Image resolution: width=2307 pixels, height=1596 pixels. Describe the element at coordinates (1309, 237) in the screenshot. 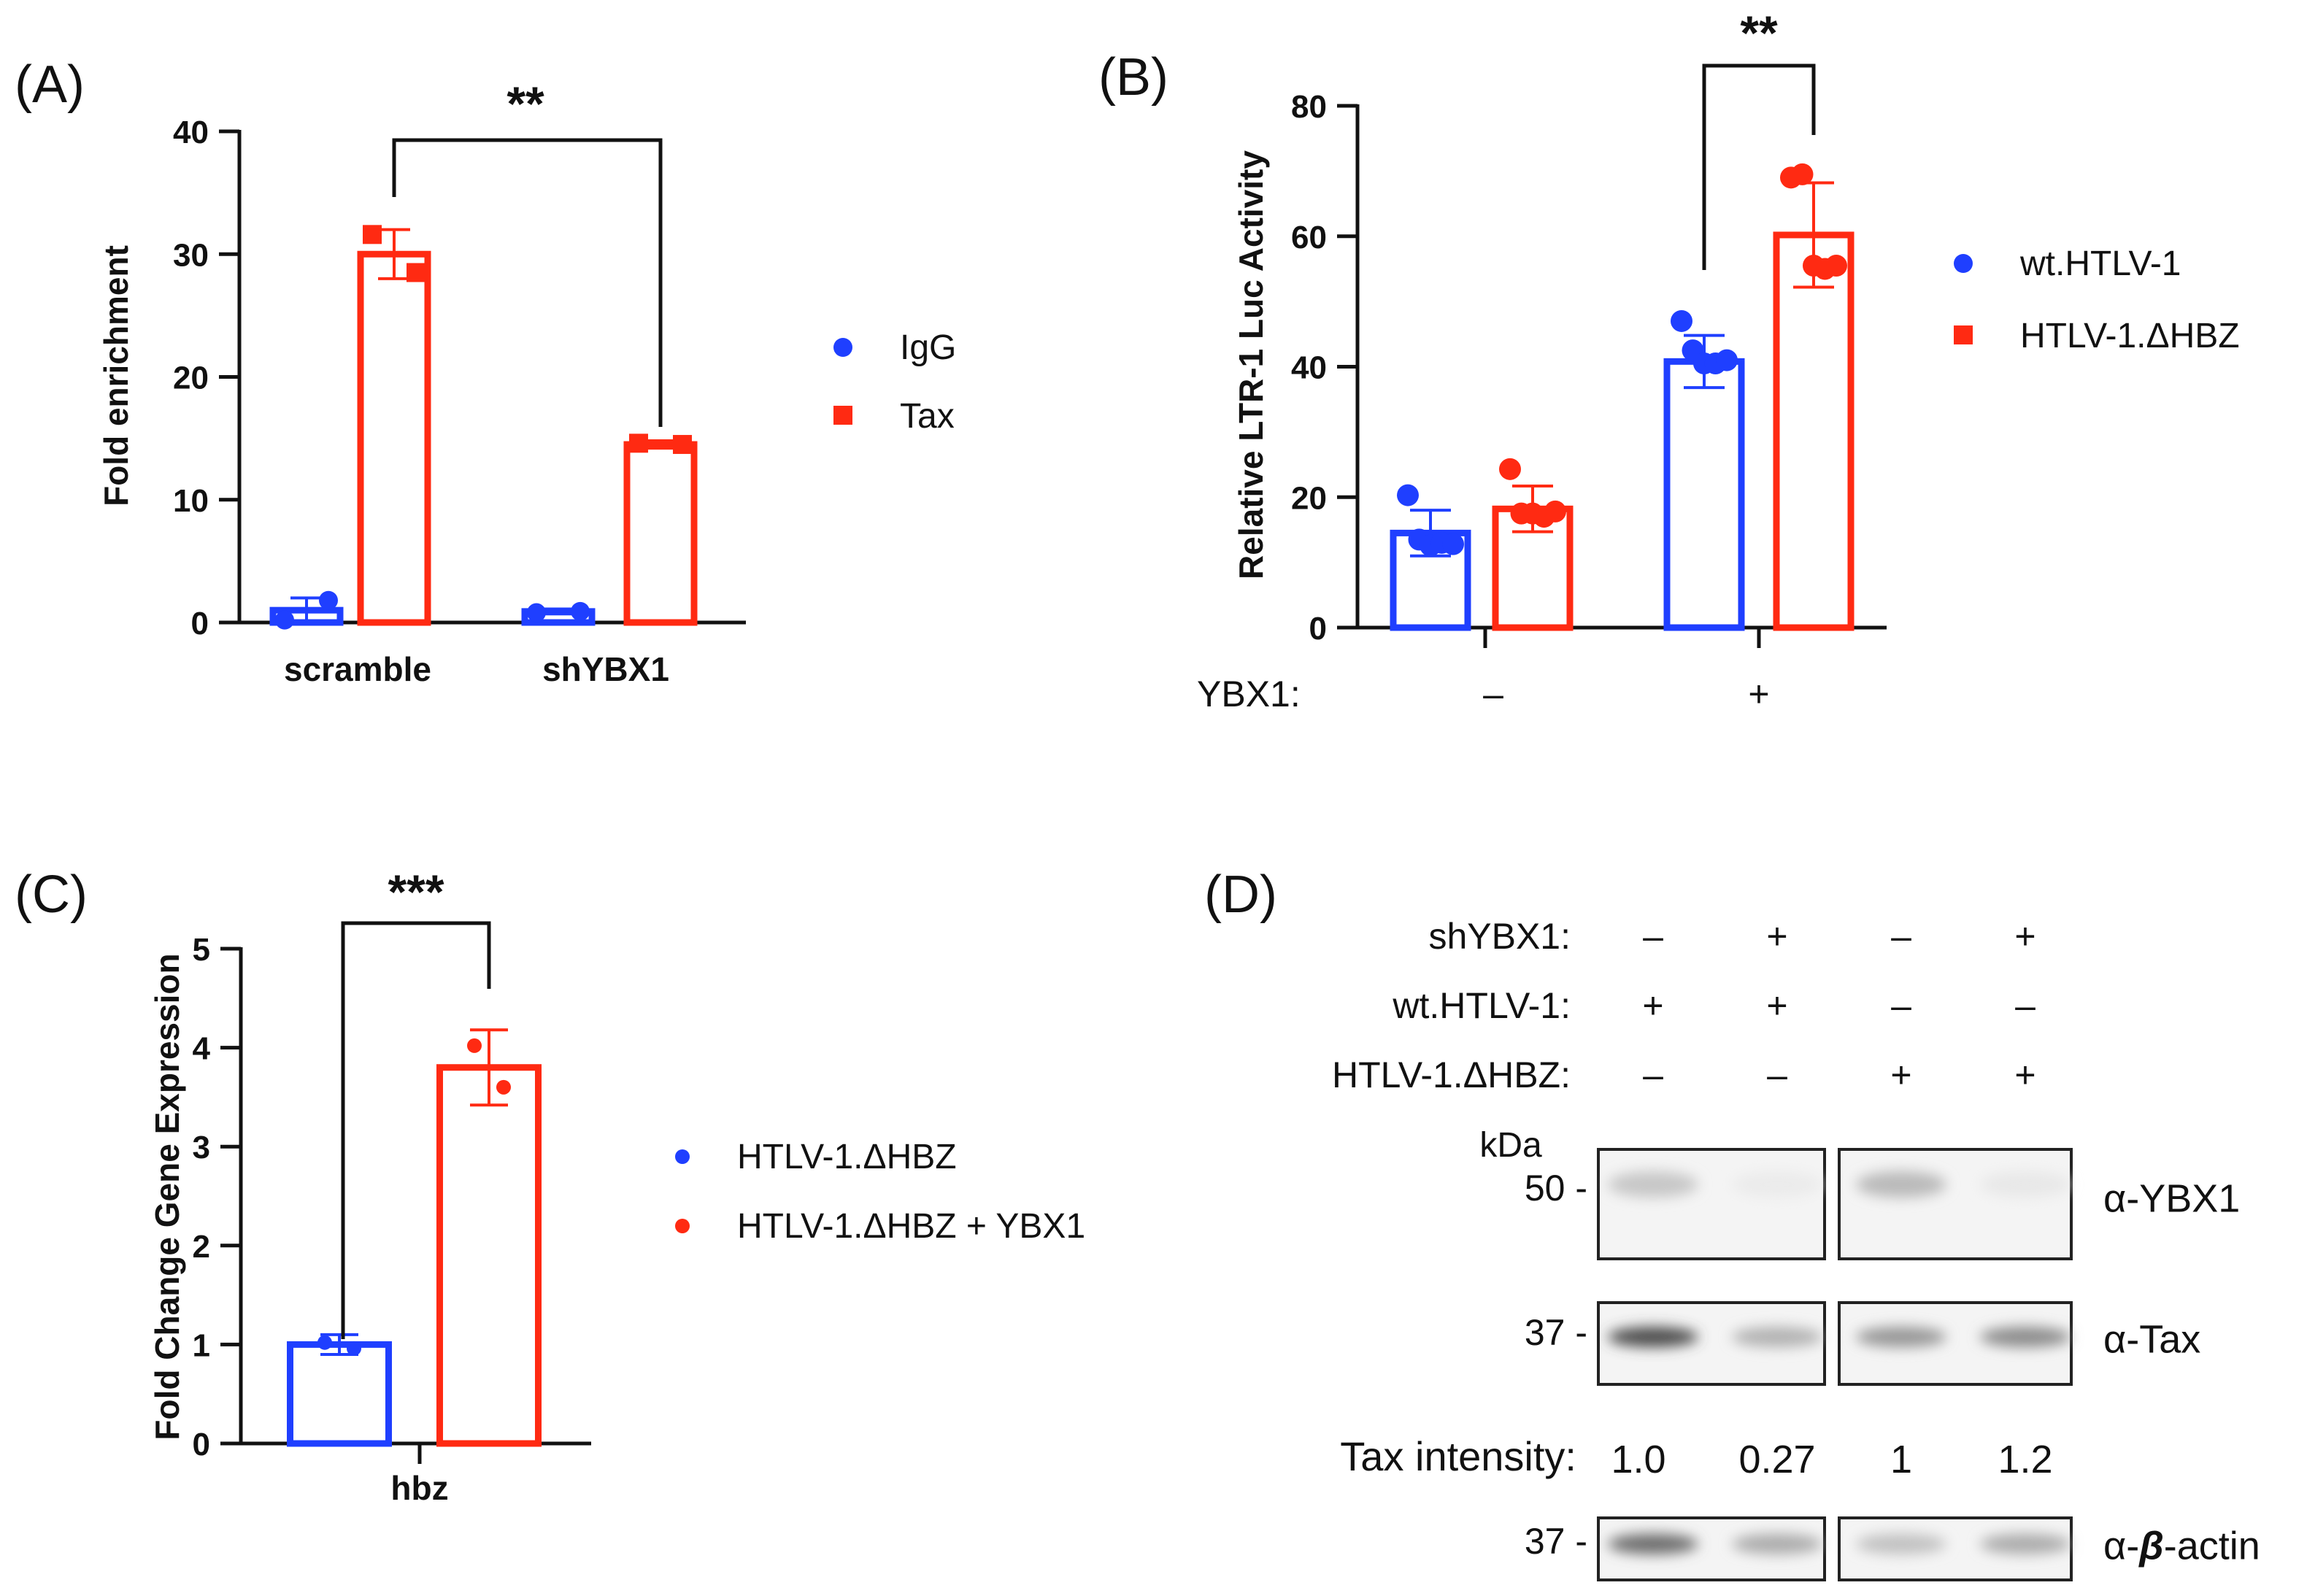

I see `y-tick-label: 60` at that location.